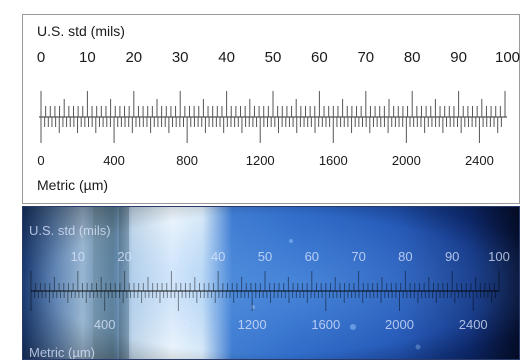  I want to click on us-tick-label: 20, so click(134, 57).